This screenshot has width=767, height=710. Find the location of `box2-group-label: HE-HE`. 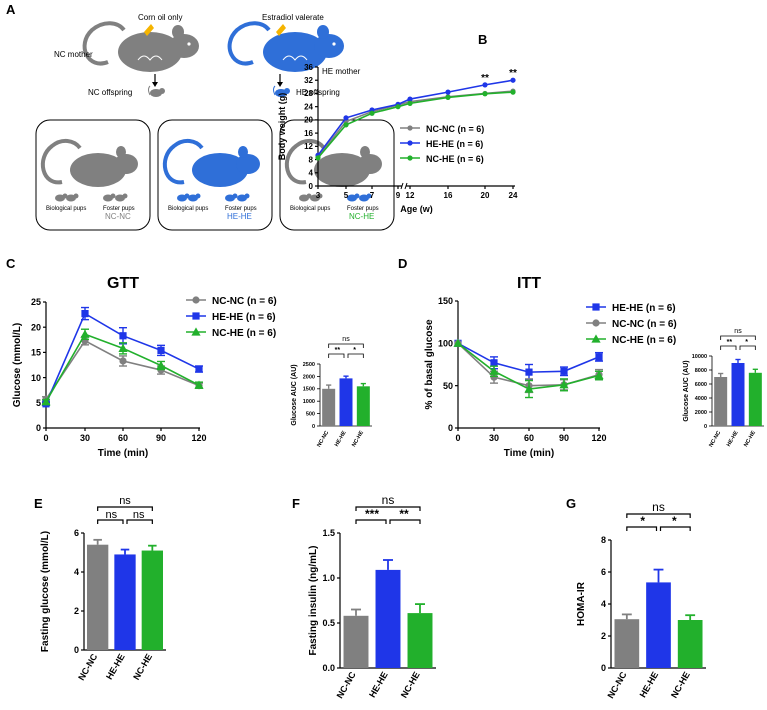

box2-group-label: HE-HE is located at coordinates (239, 216).